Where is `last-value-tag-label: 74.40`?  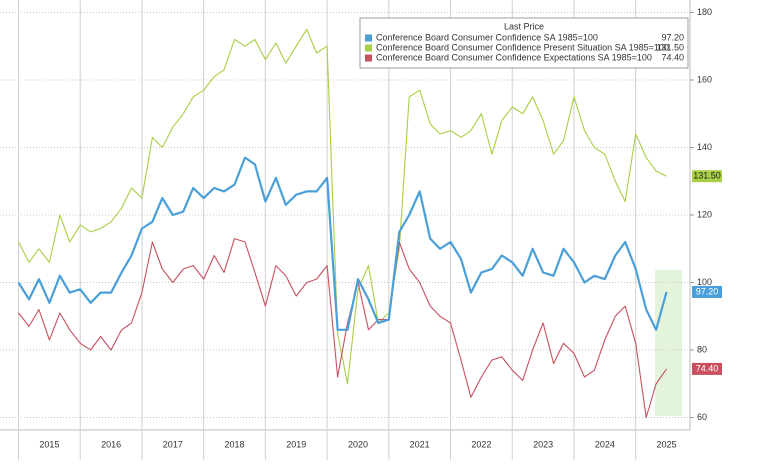
last-value-tag-label: 74.40 is located at coordinates (707, 368).